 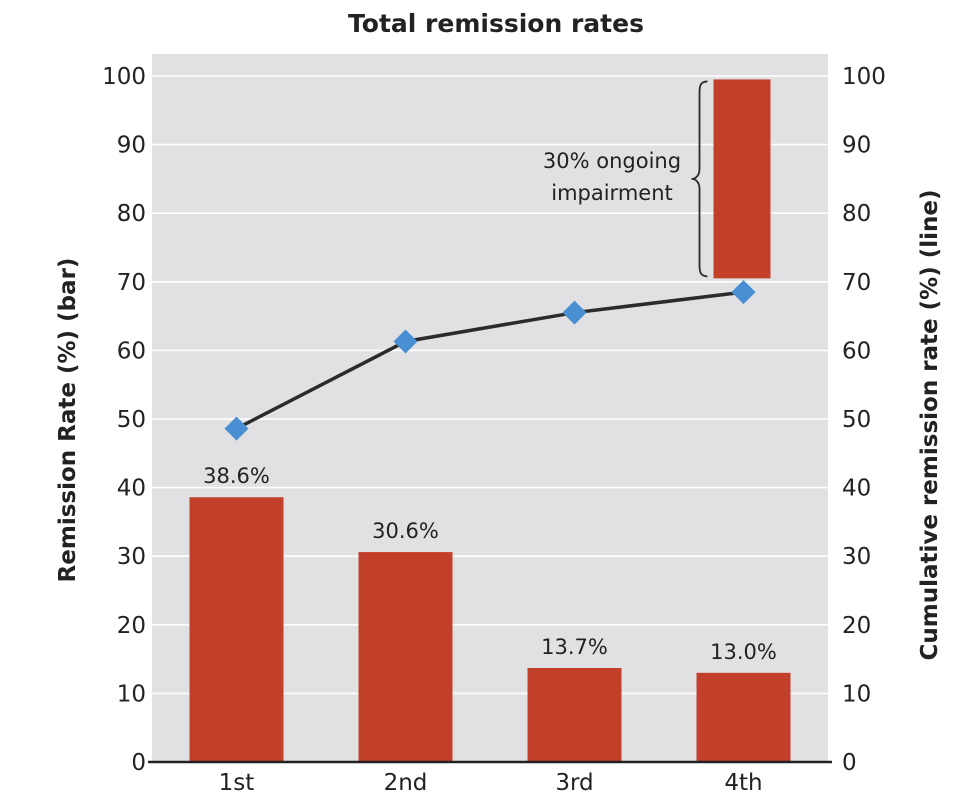 What do you see at coordinates (68, 420) in the screenshot?
I see `y-axis-label: Remission Rate (%) (bar)` at bounding box center [68, 420].